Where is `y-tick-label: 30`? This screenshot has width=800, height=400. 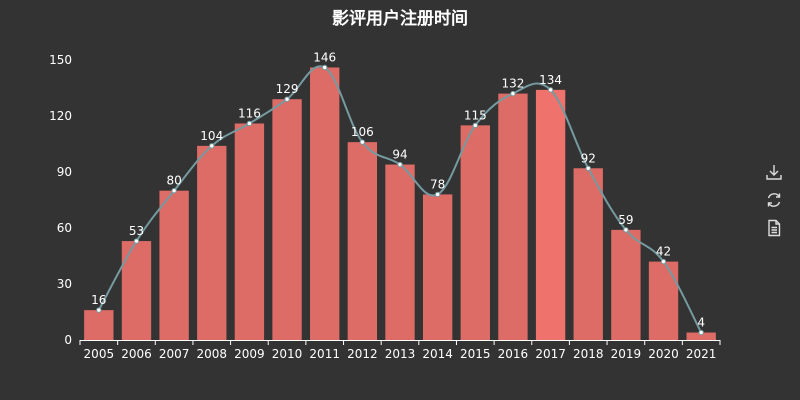 y-tick-label: 30 is located at coordinates (64, 284).